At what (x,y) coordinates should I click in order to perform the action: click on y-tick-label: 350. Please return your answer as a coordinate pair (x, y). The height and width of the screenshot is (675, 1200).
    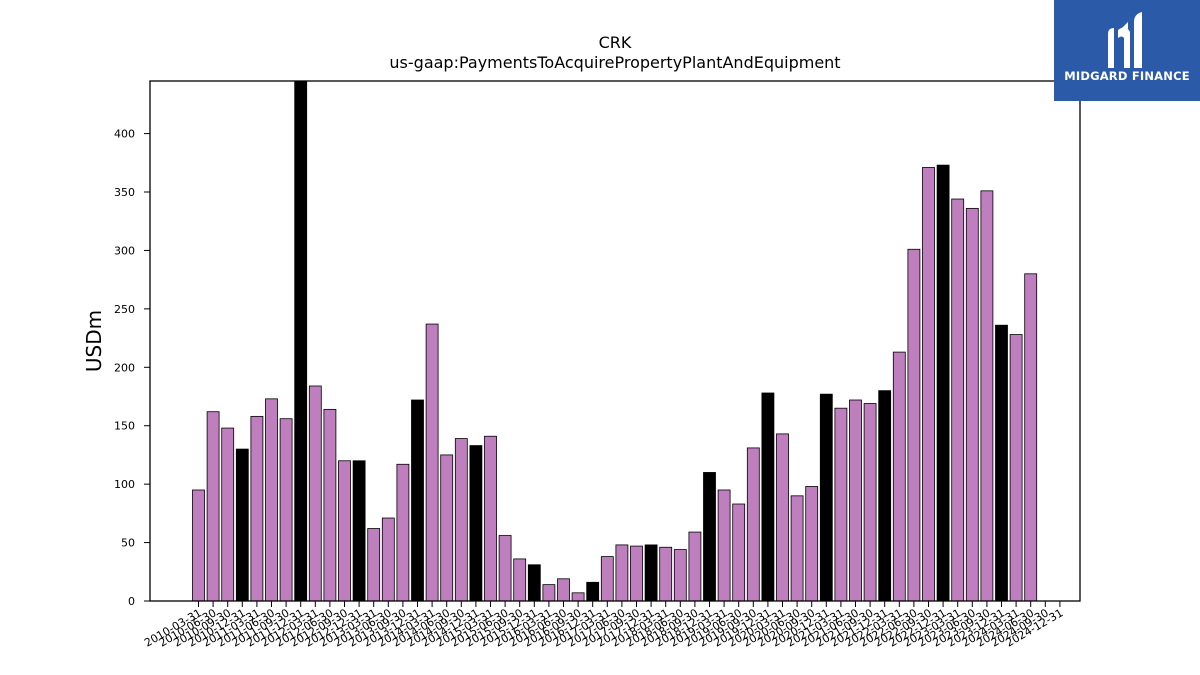
    Looking at the image, I should click on (124, 192).